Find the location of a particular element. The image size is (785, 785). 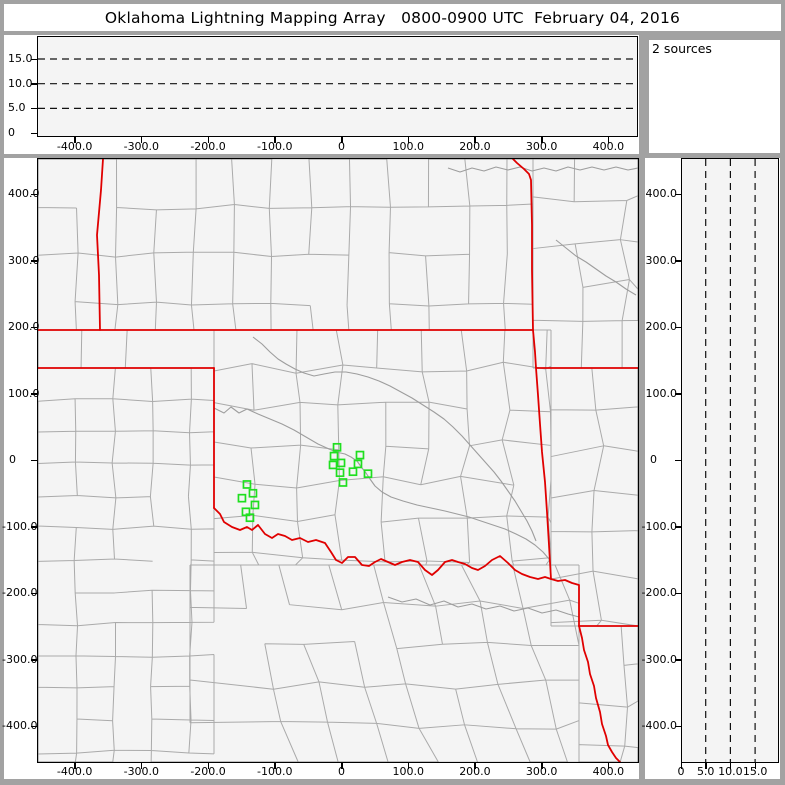

x-tick-label: 10.0 is located at coordinates (730, 771).